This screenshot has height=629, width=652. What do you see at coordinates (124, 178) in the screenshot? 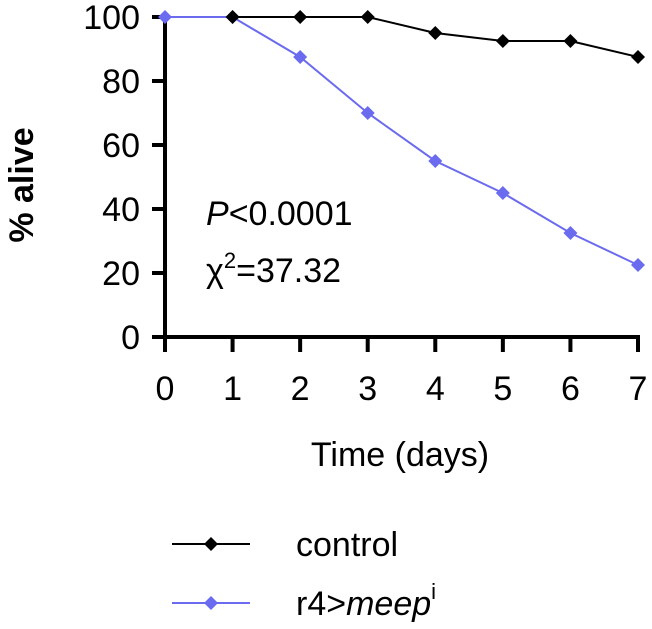
I see `y-ticks: 0 20 40 60 80 100` at bounding box center [124, 178].